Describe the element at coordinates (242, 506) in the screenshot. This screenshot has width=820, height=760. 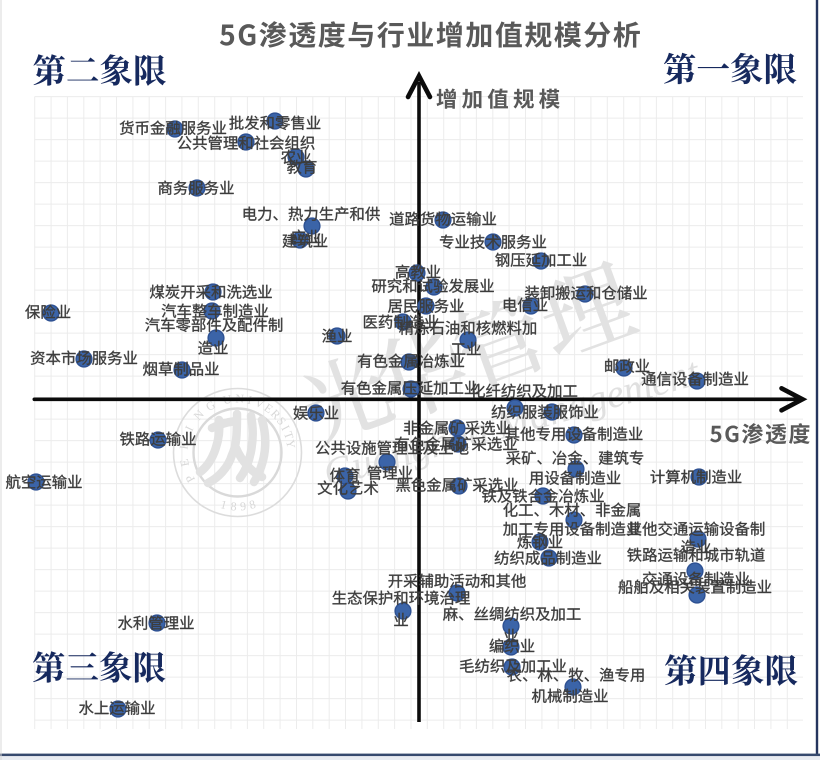
I see `svg-text: 9` at that location.